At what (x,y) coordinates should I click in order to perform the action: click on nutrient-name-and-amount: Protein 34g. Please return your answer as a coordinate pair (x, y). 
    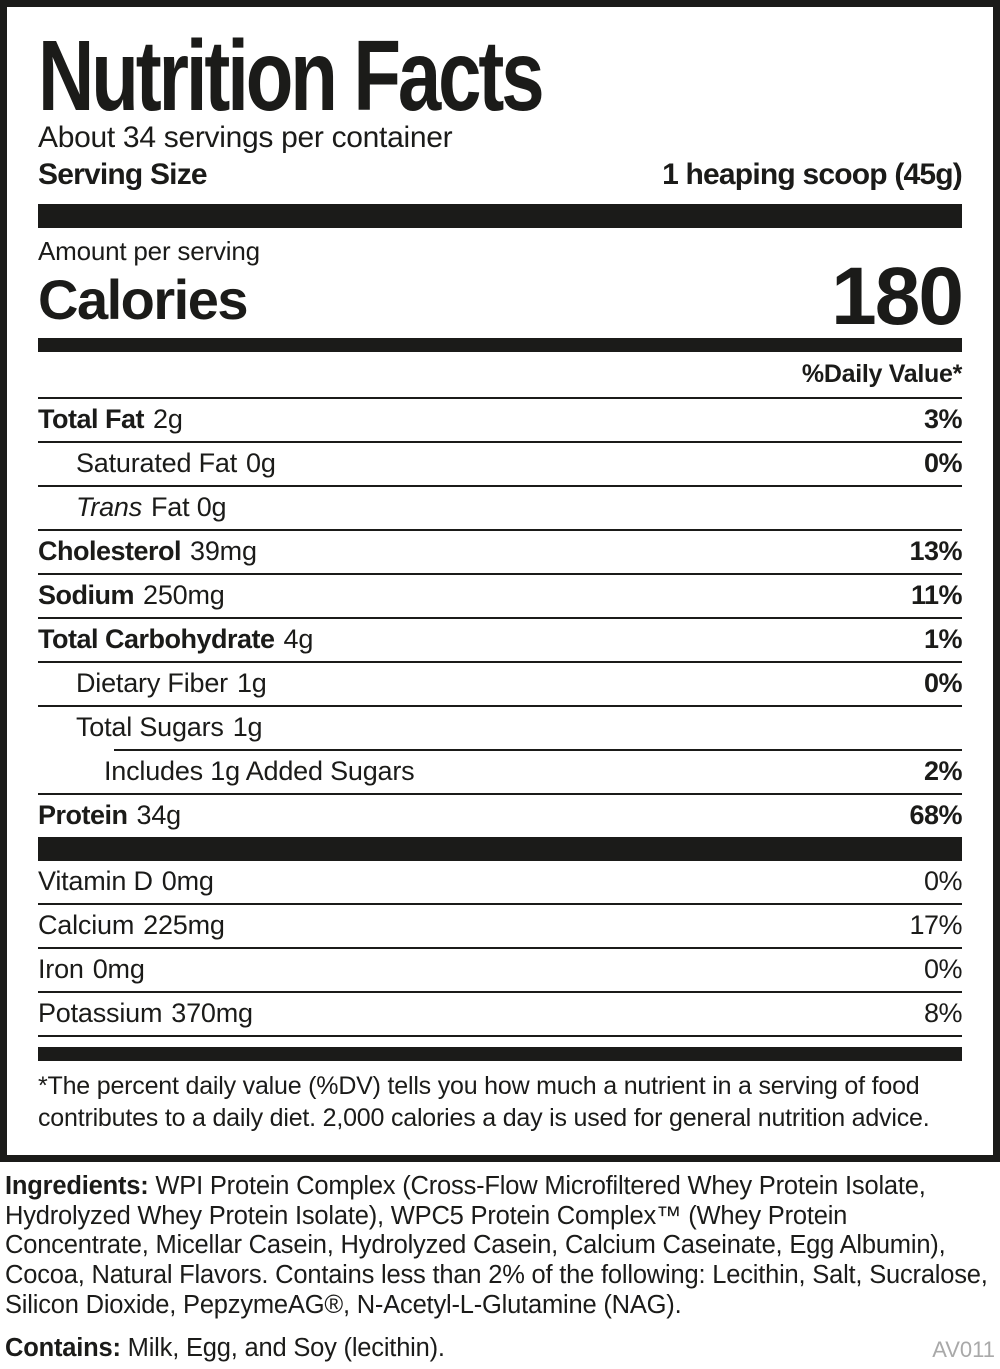
    Looking at the image, I should click on (109, 815).